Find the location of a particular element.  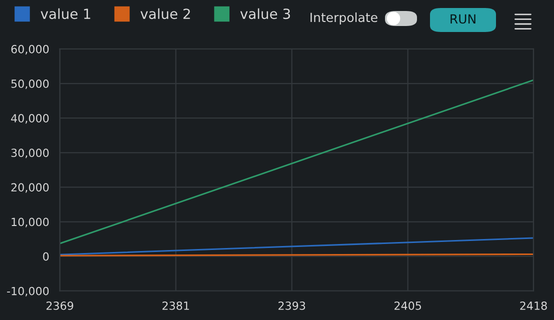

y-tick-label: -10,000 is located at coordinates (28, 291).